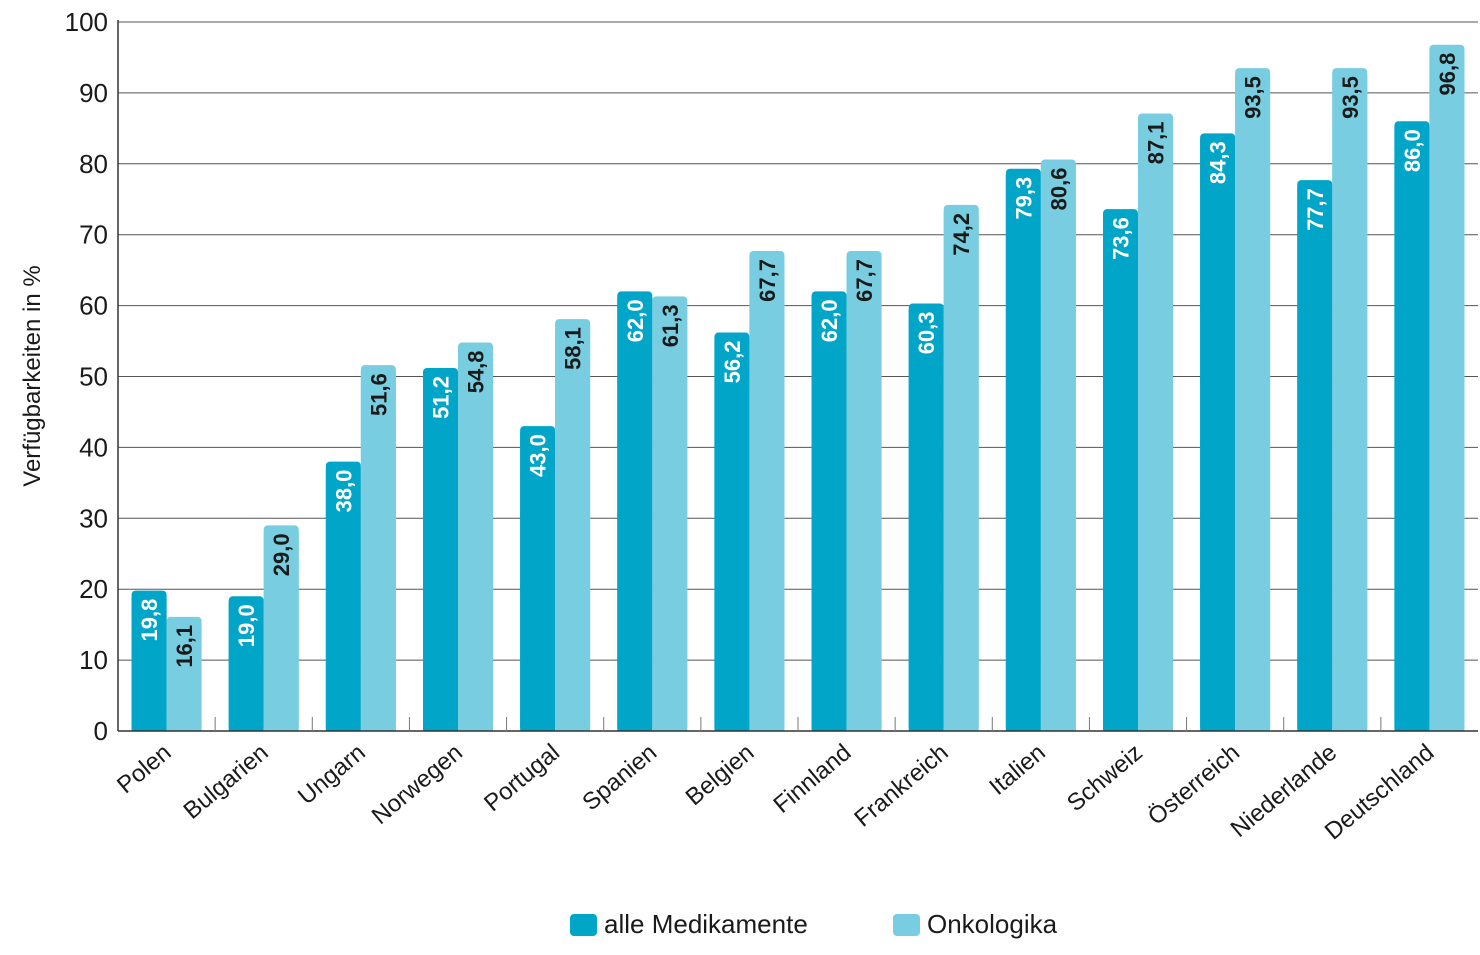 This screenshot has width=1480, height=955. Describe the element at coordinates (573, 348) in the screenshot. I see `data-label: 58,1` at that location.